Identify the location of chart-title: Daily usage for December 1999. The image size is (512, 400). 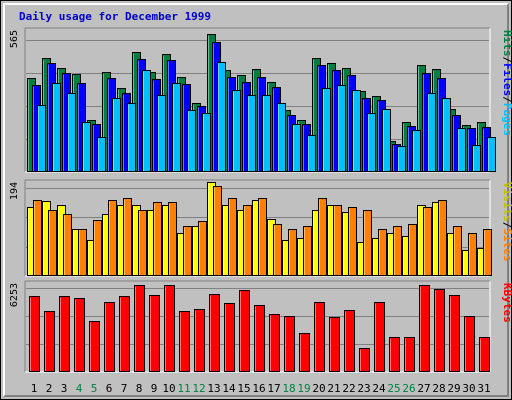
(115, 16).